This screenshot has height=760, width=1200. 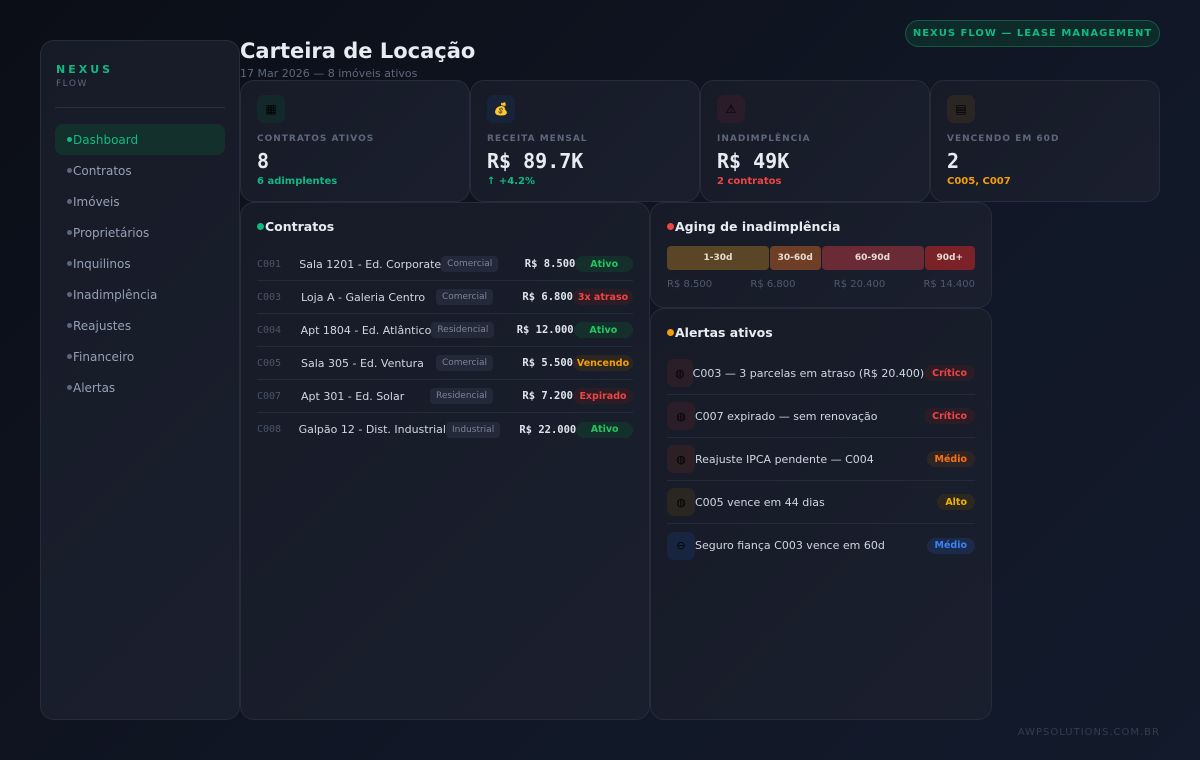 I want to click on contract-id: C007, so click(x=269, y=396).